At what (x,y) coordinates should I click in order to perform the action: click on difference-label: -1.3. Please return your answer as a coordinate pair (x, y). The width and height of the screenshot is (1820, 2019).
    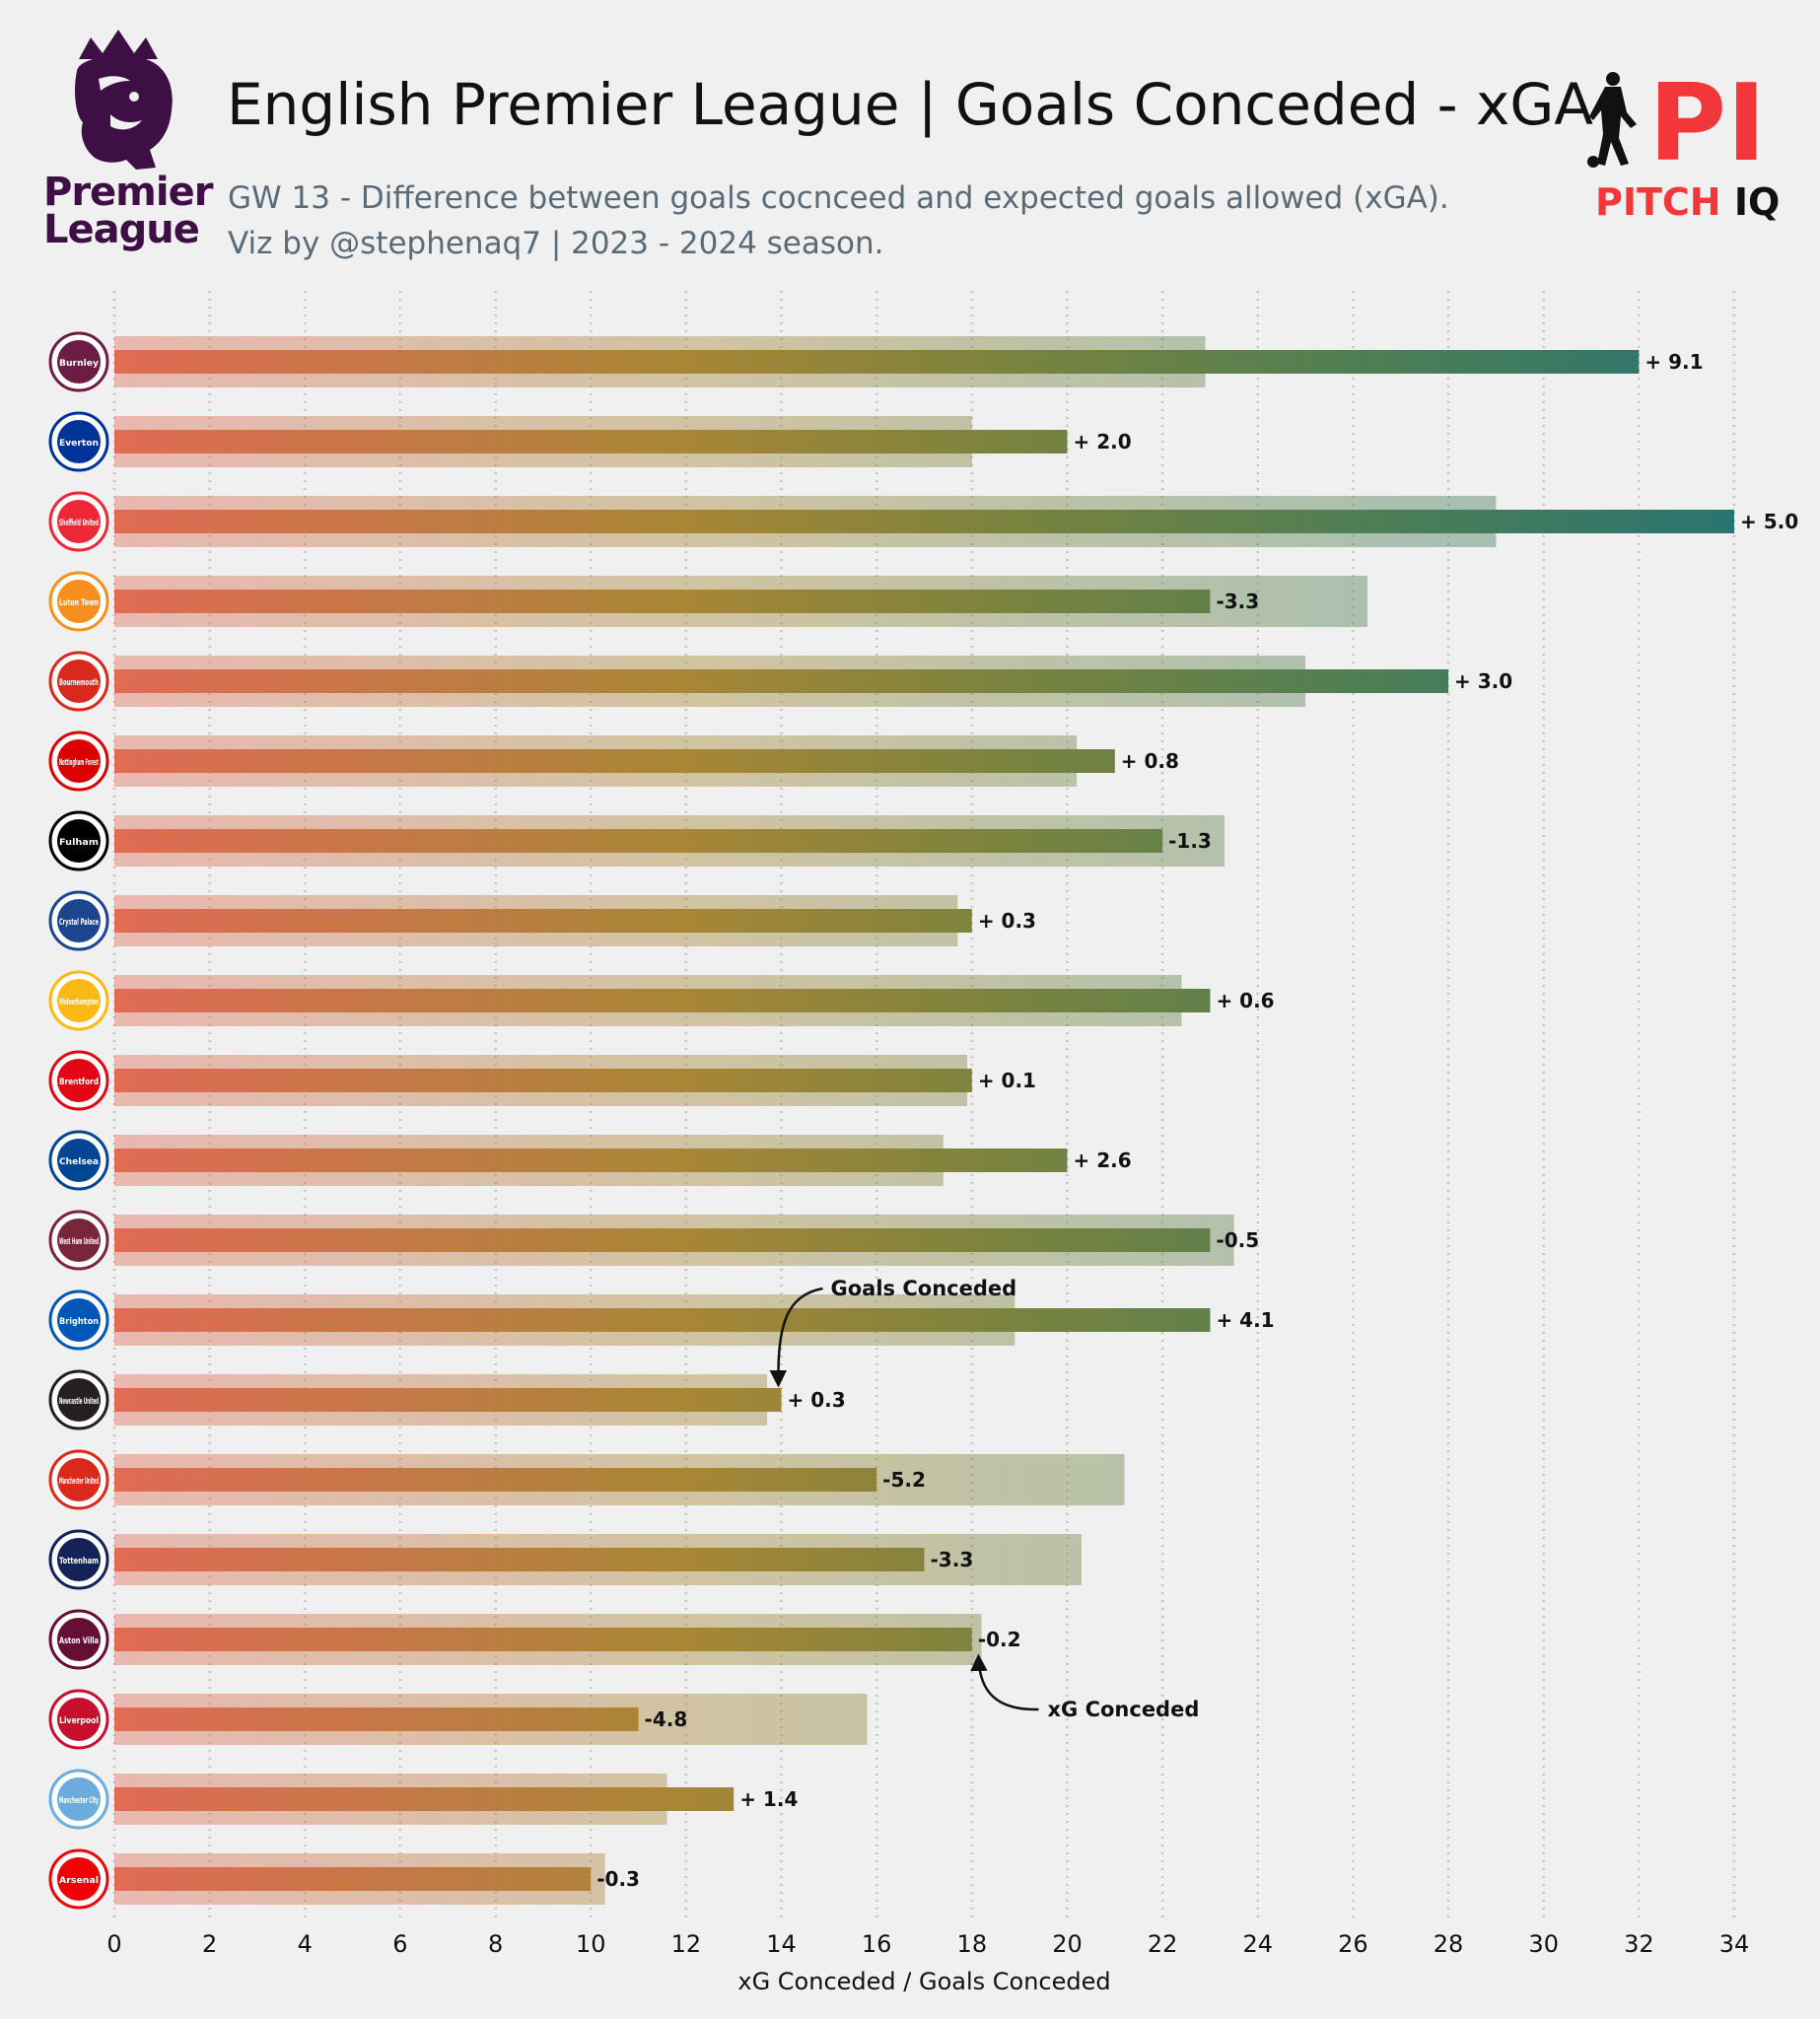
    Looking at the image, I should click on (1190, 841).